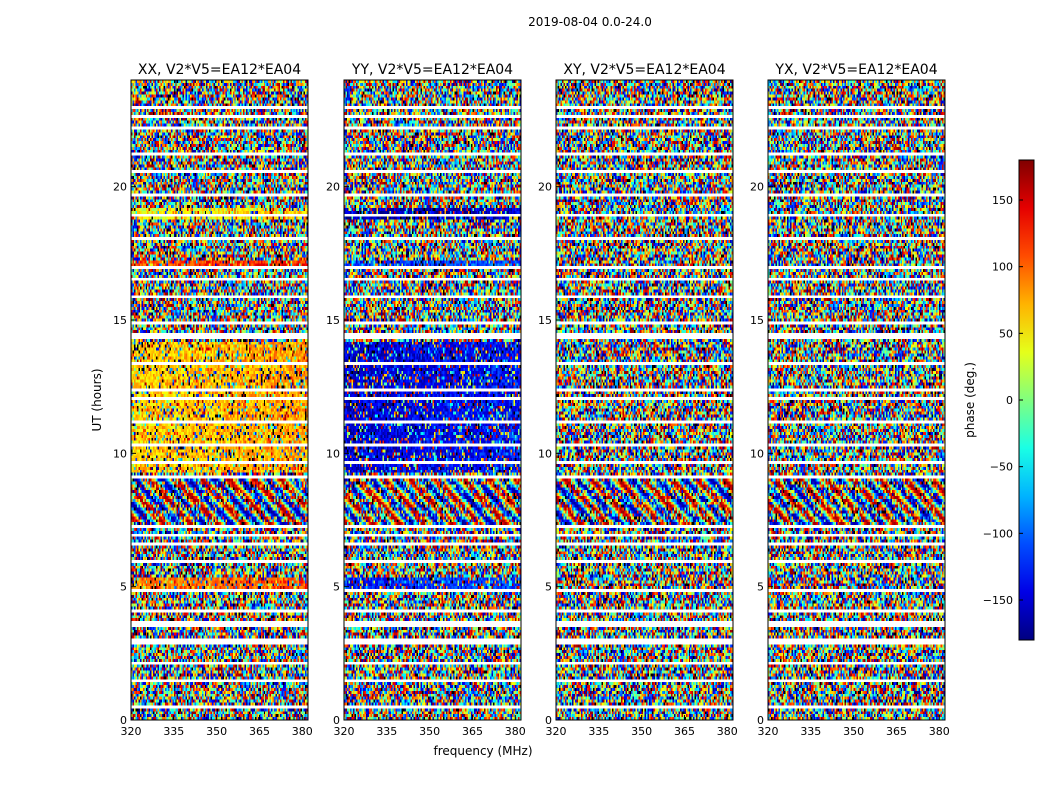  I want to click on phase-heatmap-yy, so click(432, 400).